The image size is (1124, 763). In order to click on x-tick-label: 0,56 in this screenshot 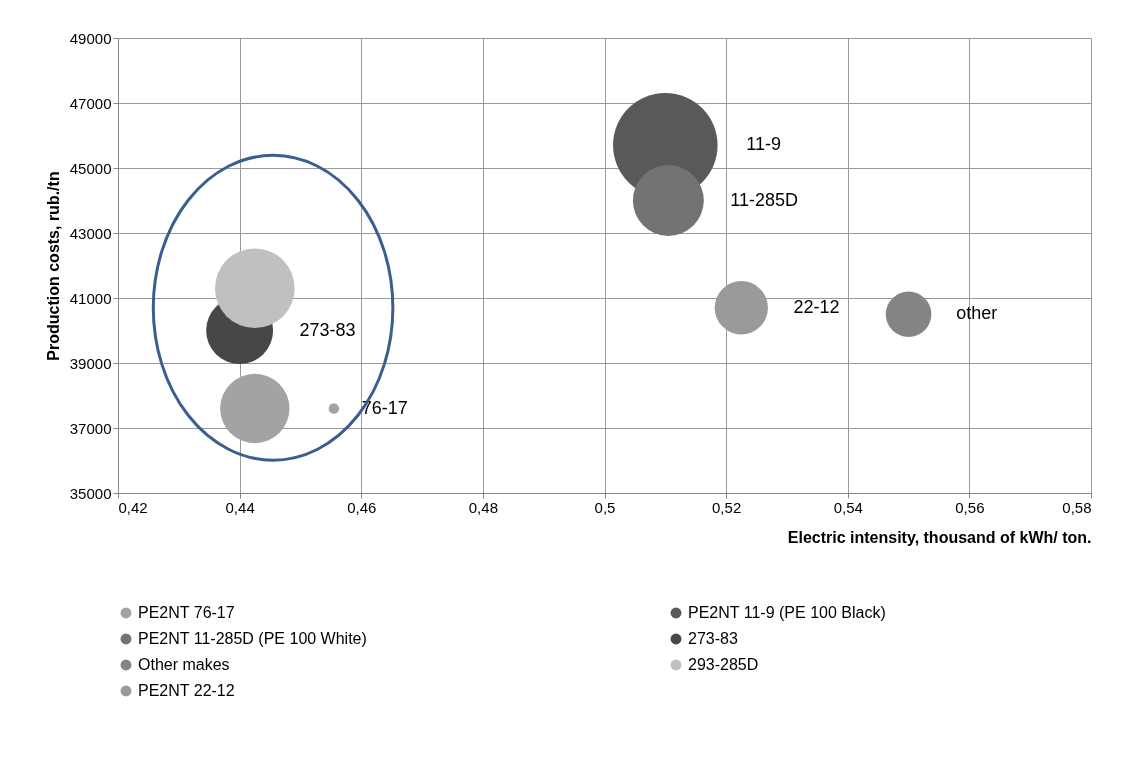, I will do `click(970, 507)`.